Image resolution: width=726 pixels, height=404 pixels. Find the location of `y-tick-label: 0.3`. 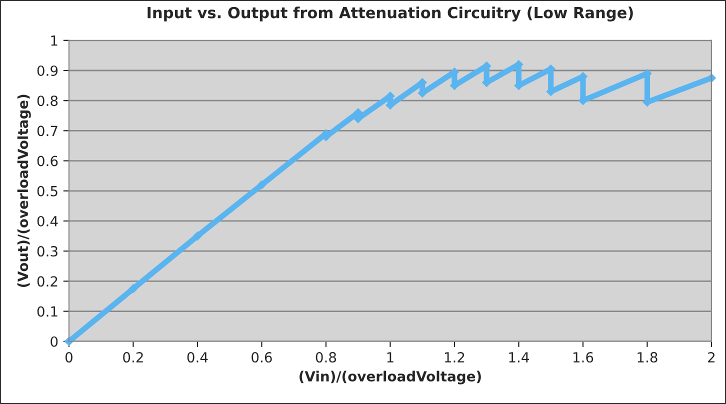

y-tick-label: 0.3 is located at coordinates (47, 251).